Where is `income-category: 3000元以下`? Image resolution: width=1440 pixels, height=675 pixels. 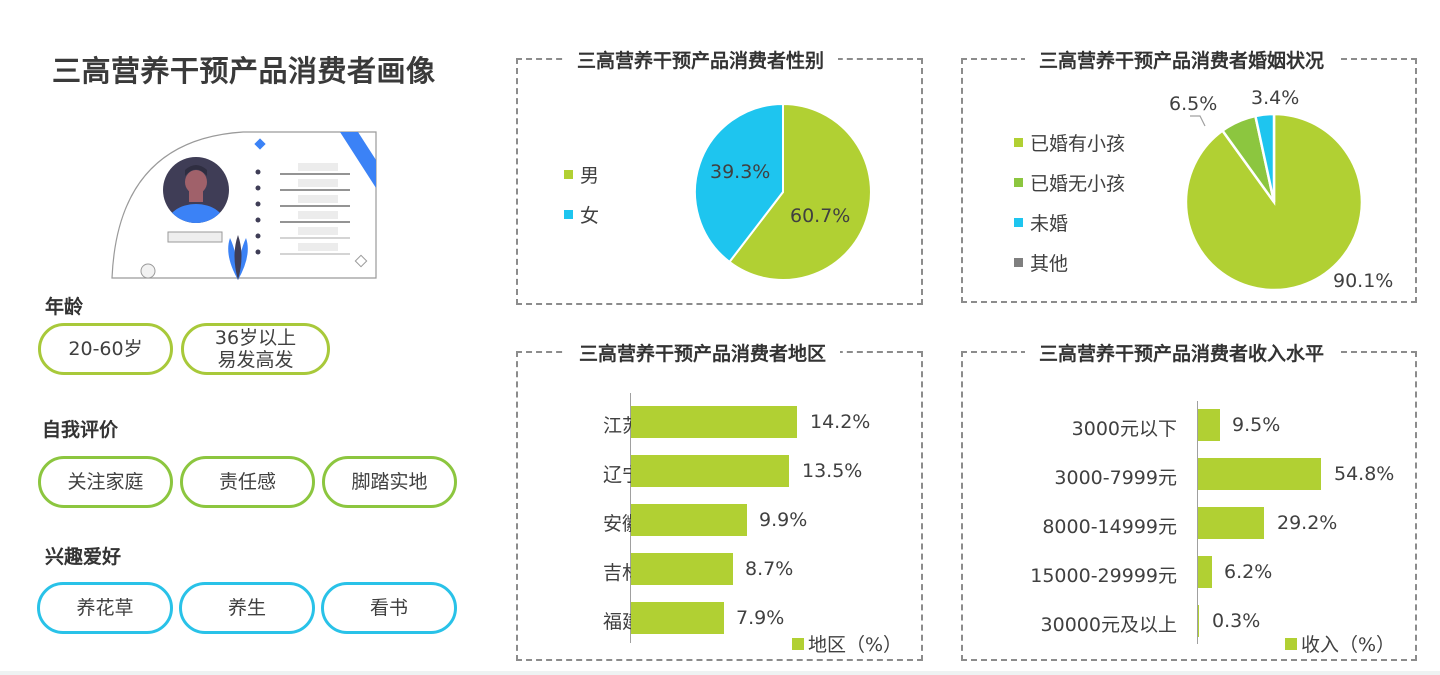
income-category: 3000元以下 is located at coordinates (1124, 429).